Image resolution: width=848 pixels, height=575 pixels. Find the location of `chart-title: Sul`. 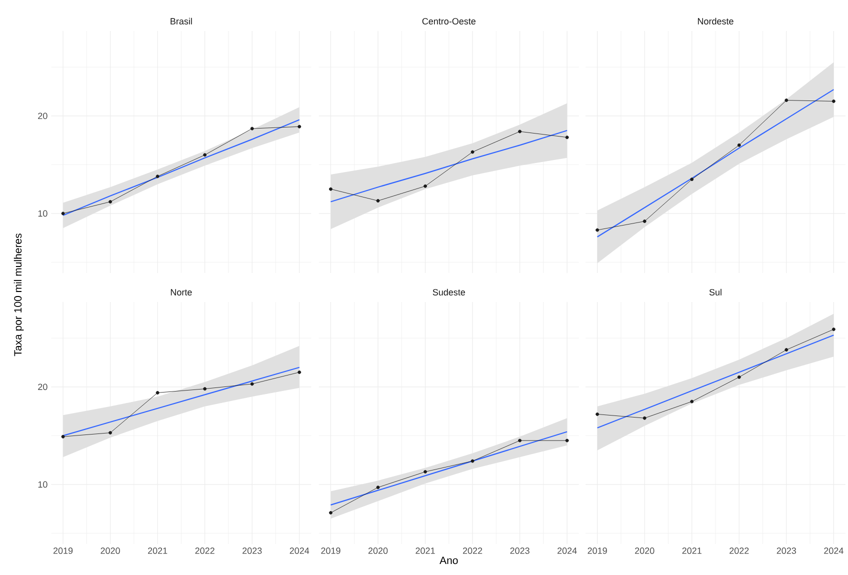

chart-title: Sul is located at coordinates (715, 292).